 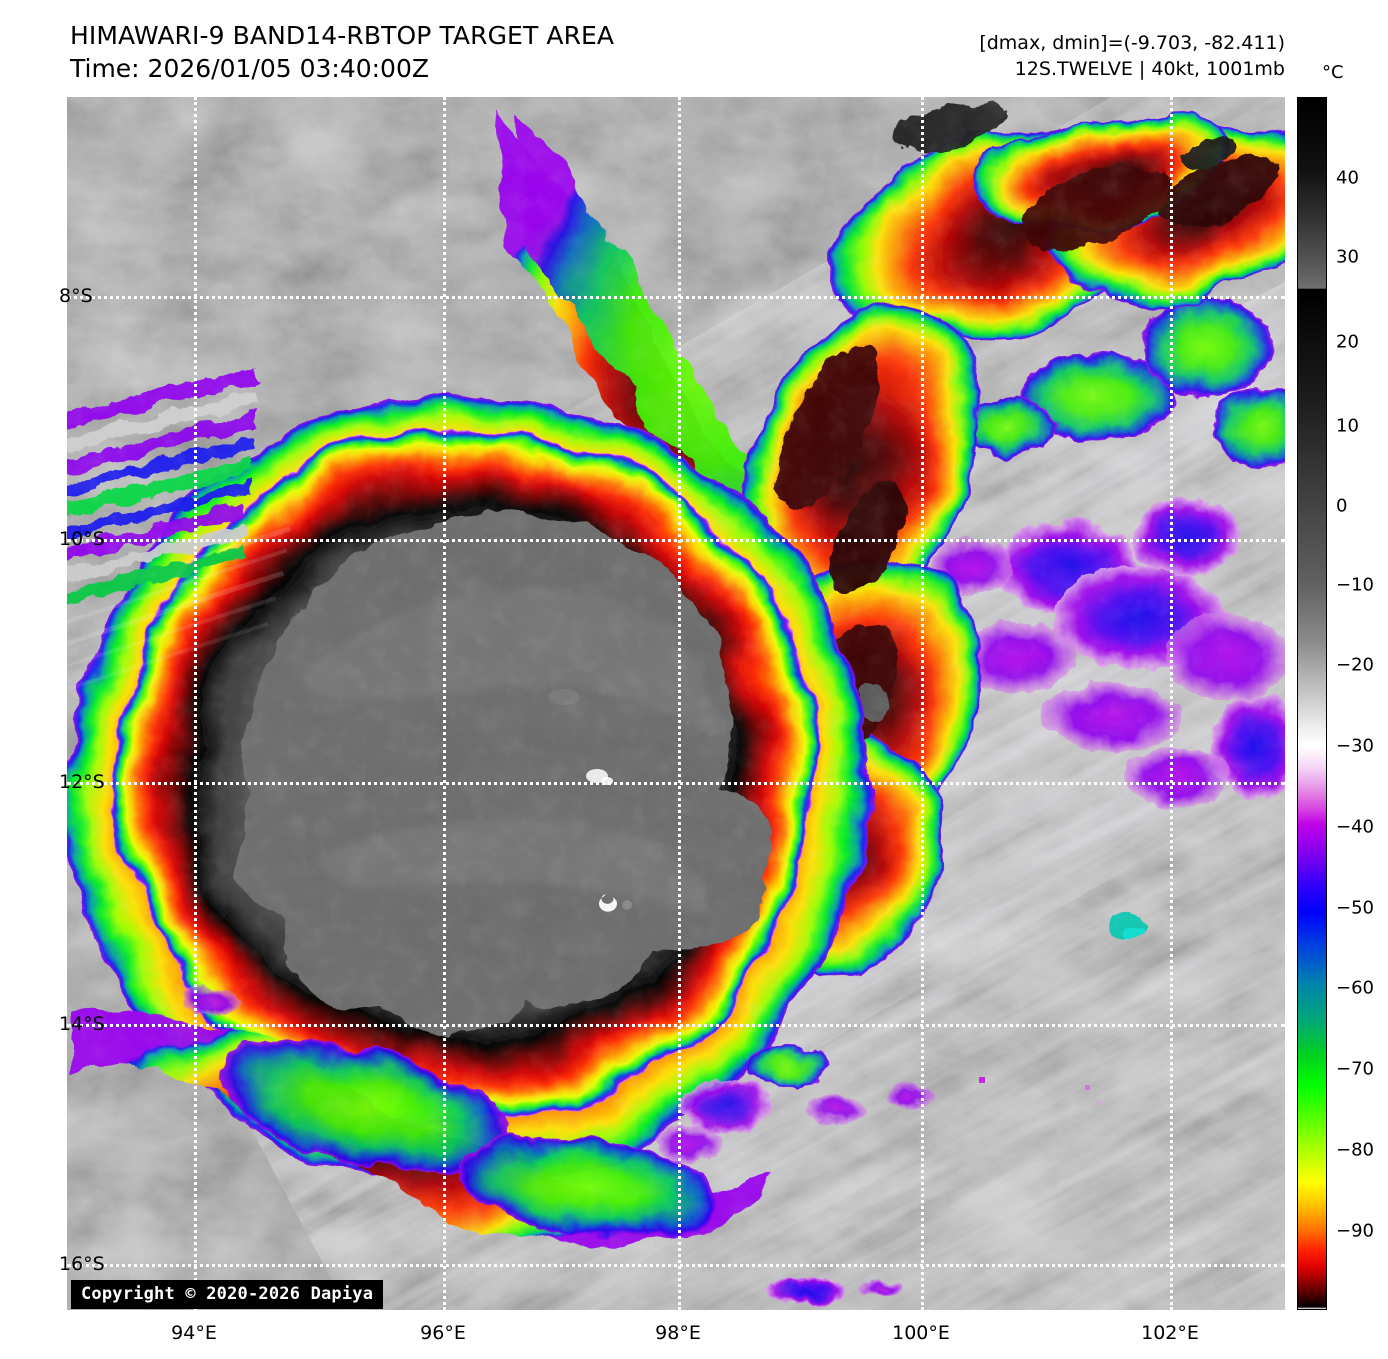 What do you see at coordinates (1355, 665) in the screenshot?
I see `cb-tick-m20: −20` at bounding box center [1355, 665].